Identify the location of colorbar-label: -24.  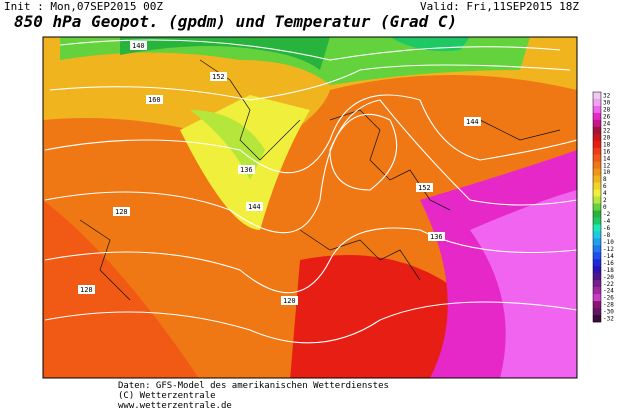
(608, 291).